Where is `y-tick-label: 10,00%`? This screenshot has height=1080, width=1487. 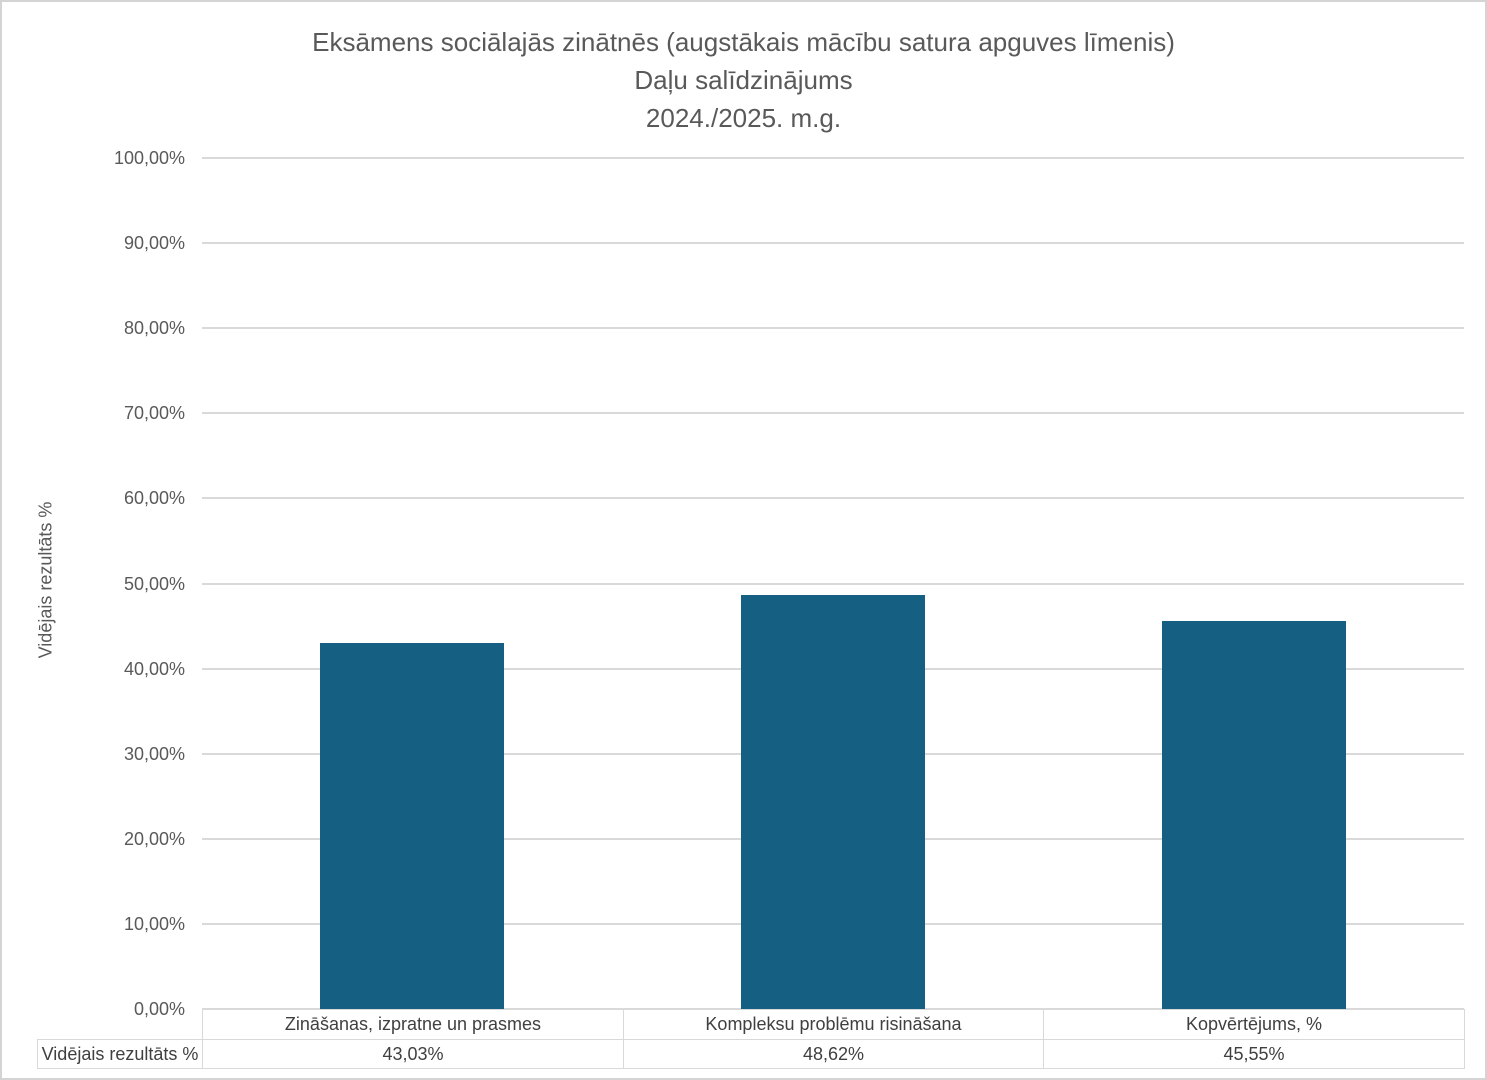 y-tick-label: 10,00% is located at coordinates (154, 924).